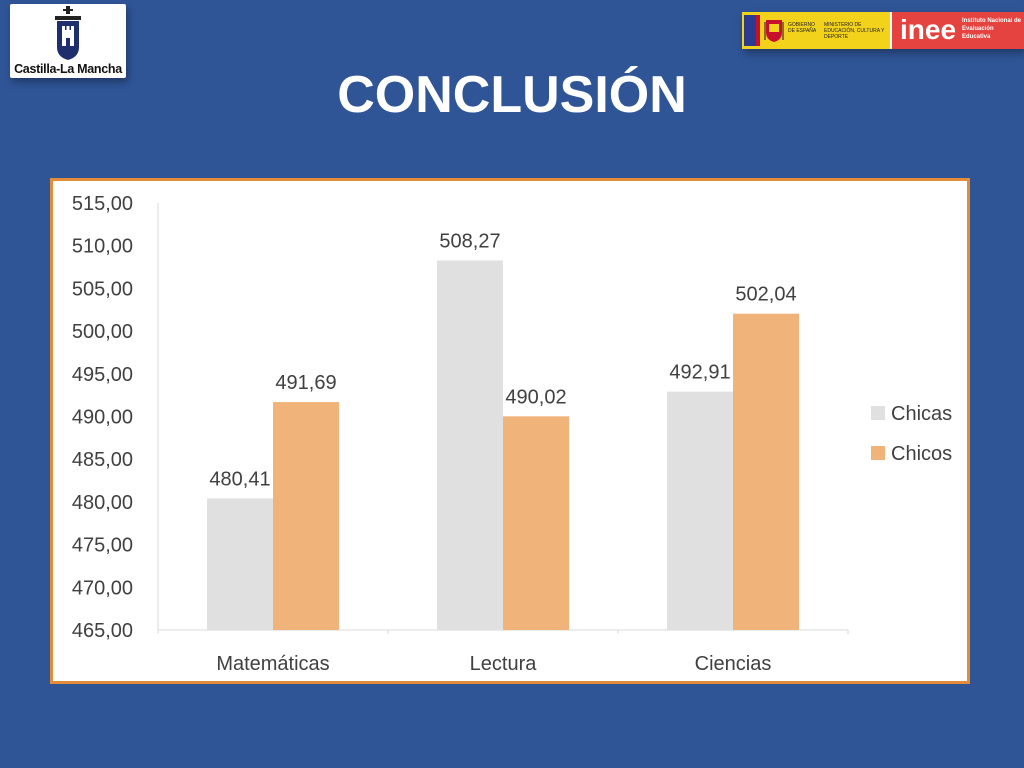 The image size is (1024, 768). What do you see at coordinates (68, 69) in the screenshot?
I see `logo-left-text: Castilla-La Mancha` at bounding box center [68, 69].